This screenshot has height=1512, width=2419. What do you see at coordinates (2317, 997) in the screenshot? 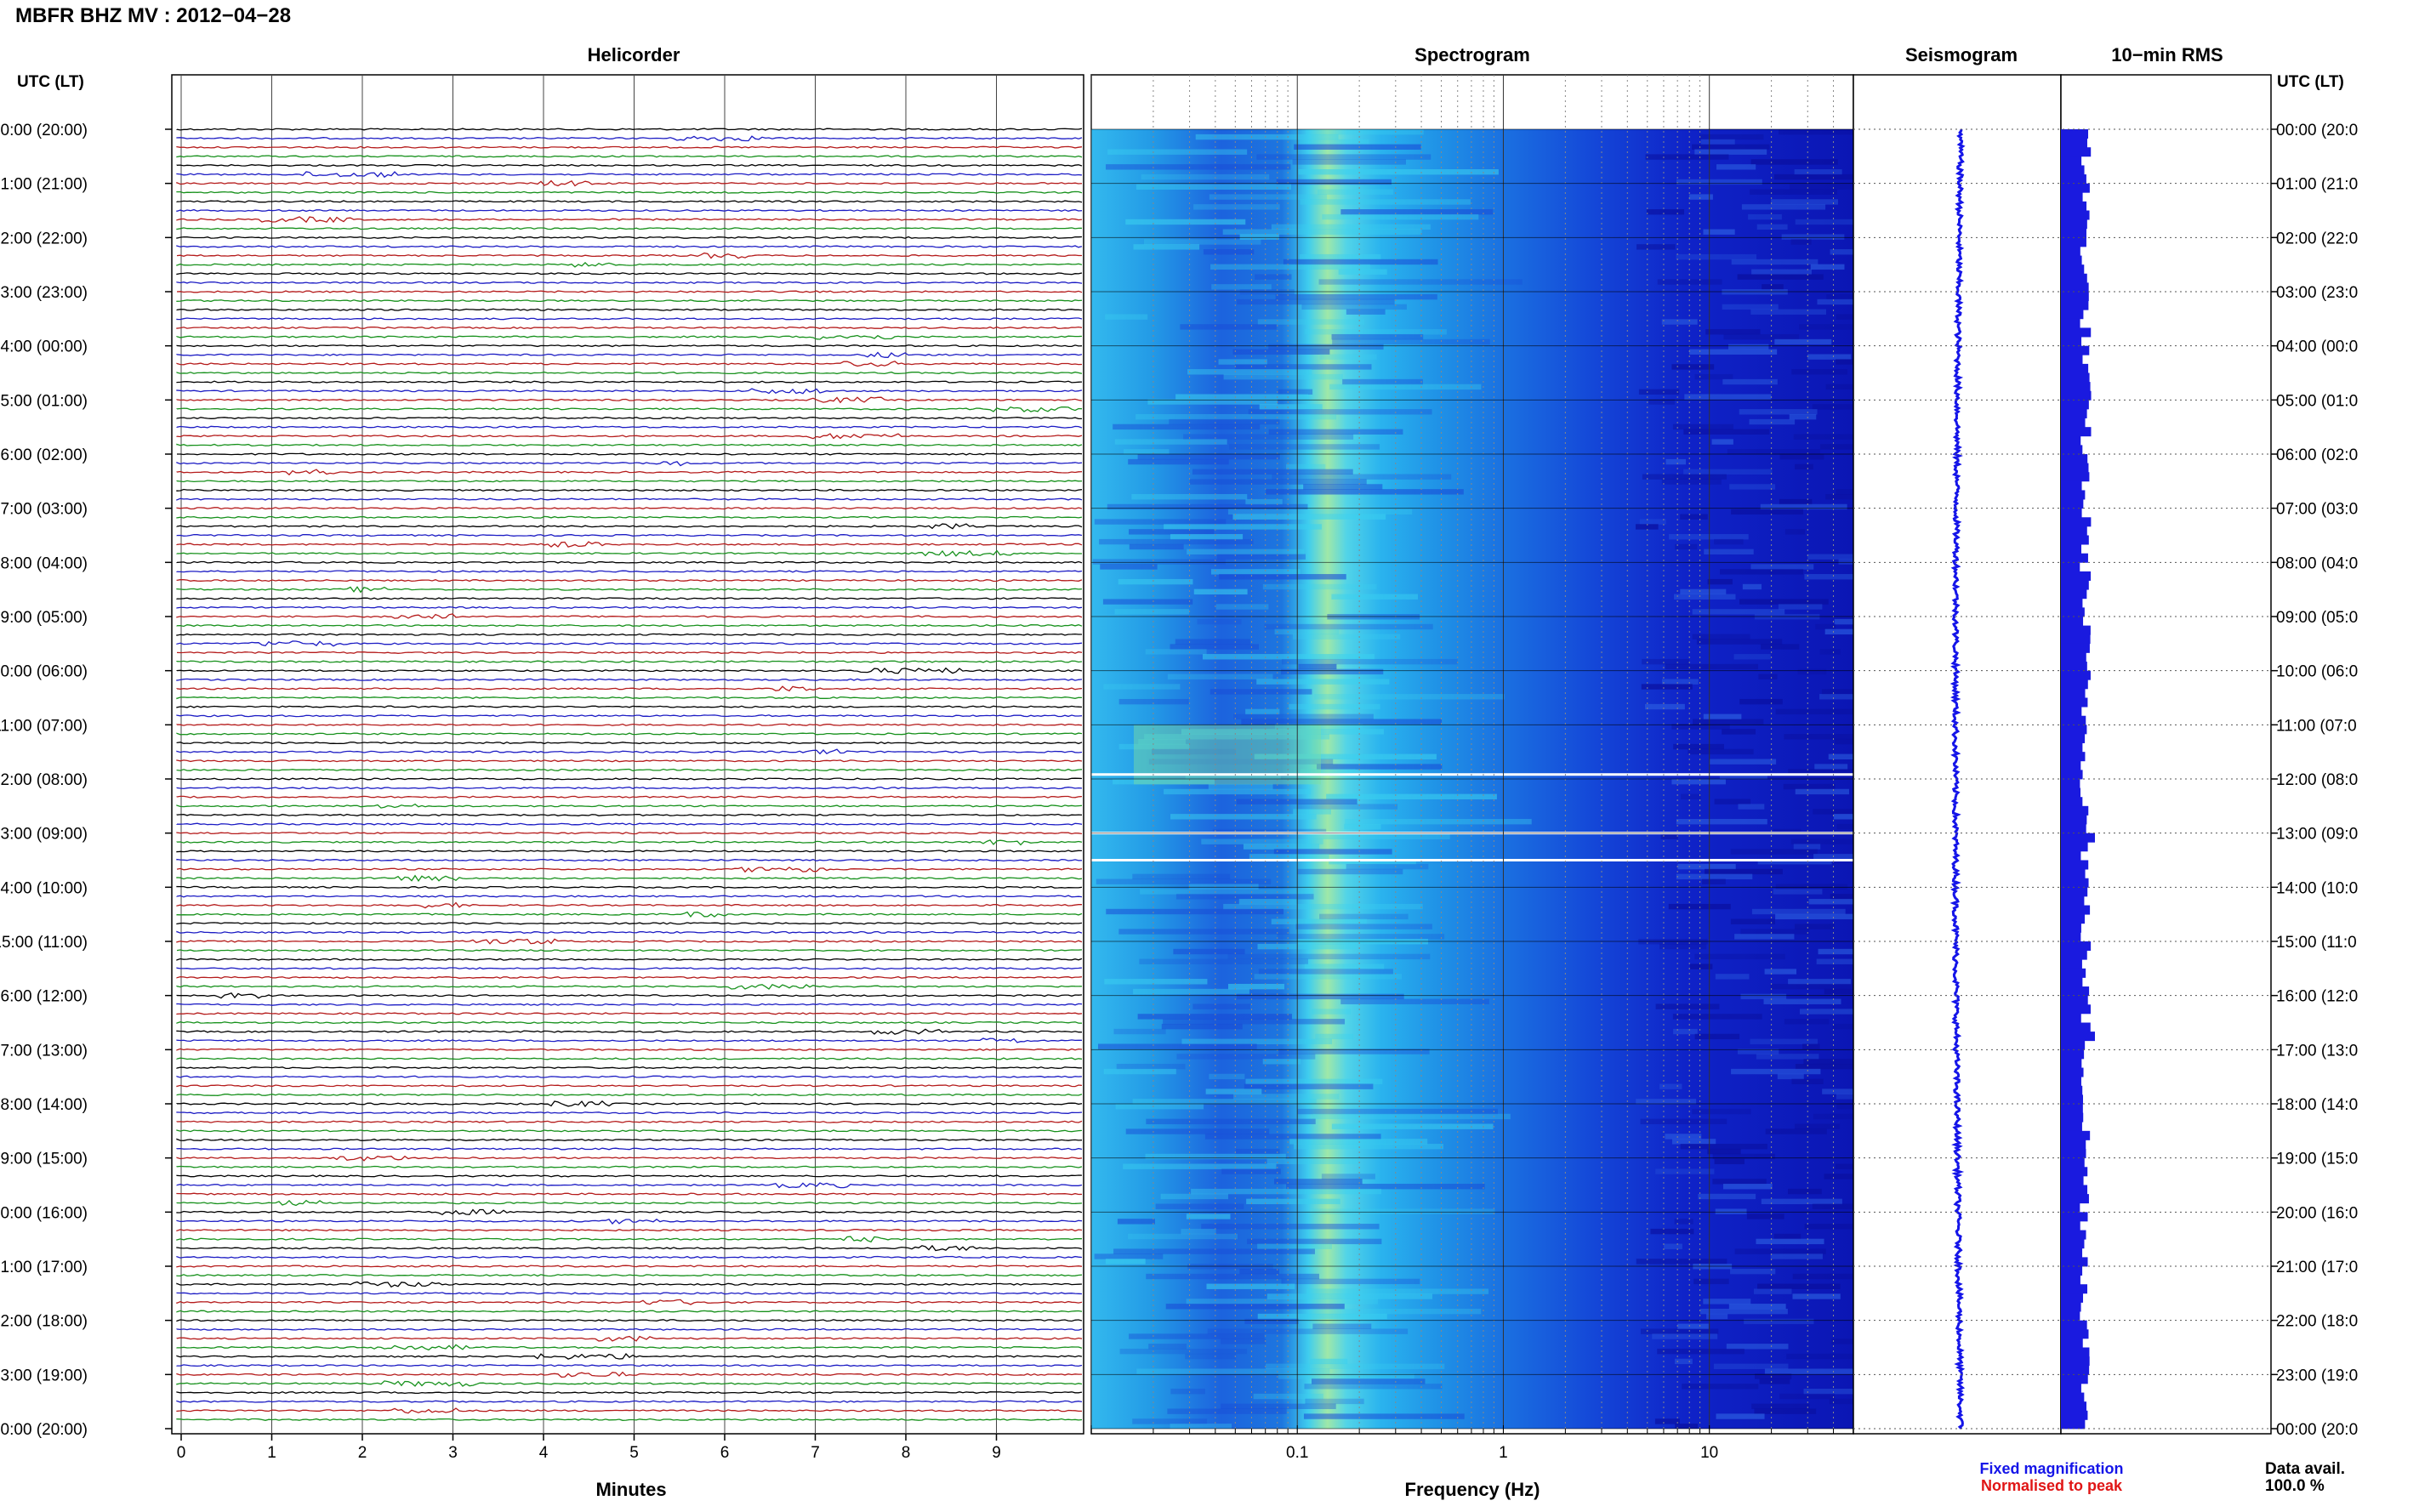
I see `time-label-right: 16:00 (12:0` at bounding box center [2317, 997].